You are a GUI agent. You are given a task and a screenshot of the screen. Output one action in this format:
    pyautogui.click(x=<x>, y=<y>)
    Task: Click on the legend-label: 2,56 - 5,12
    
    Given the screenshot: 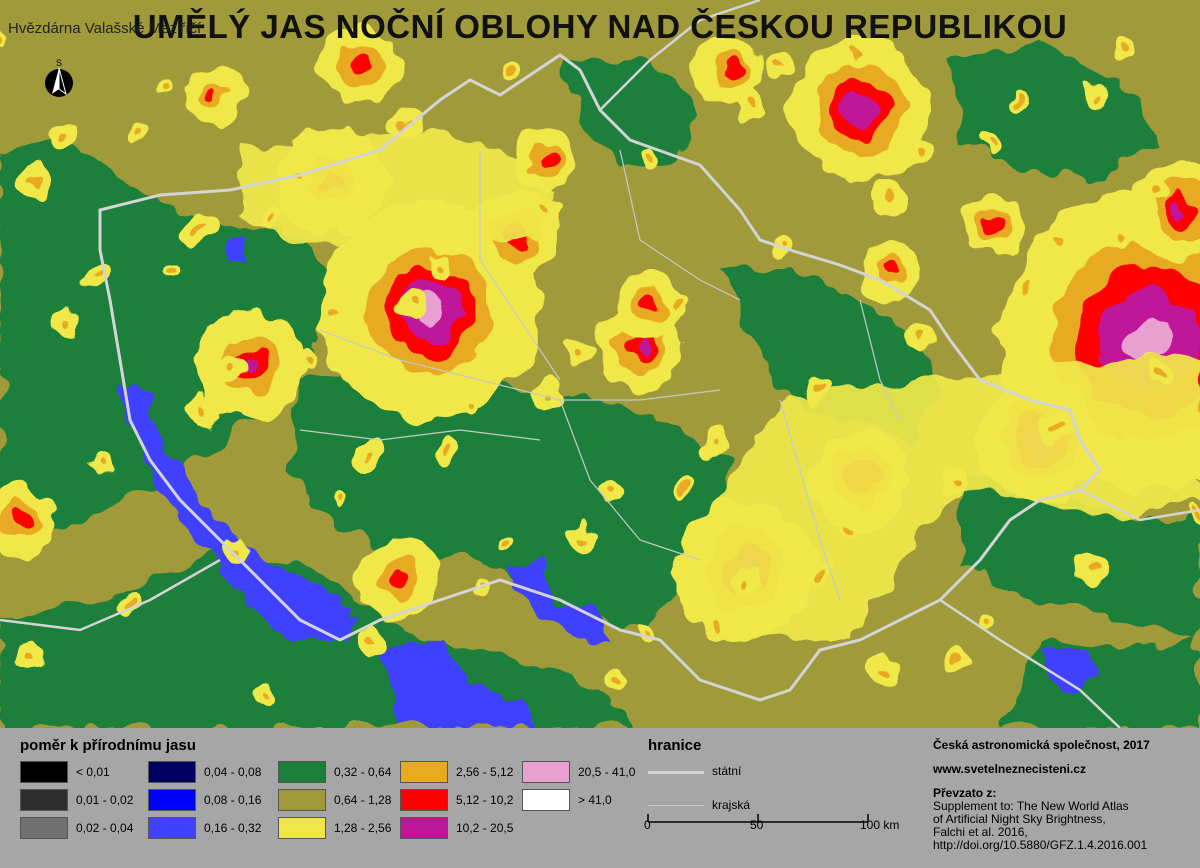 What is the action you would take?
    pyautogui.click(x=485, y=772)
    